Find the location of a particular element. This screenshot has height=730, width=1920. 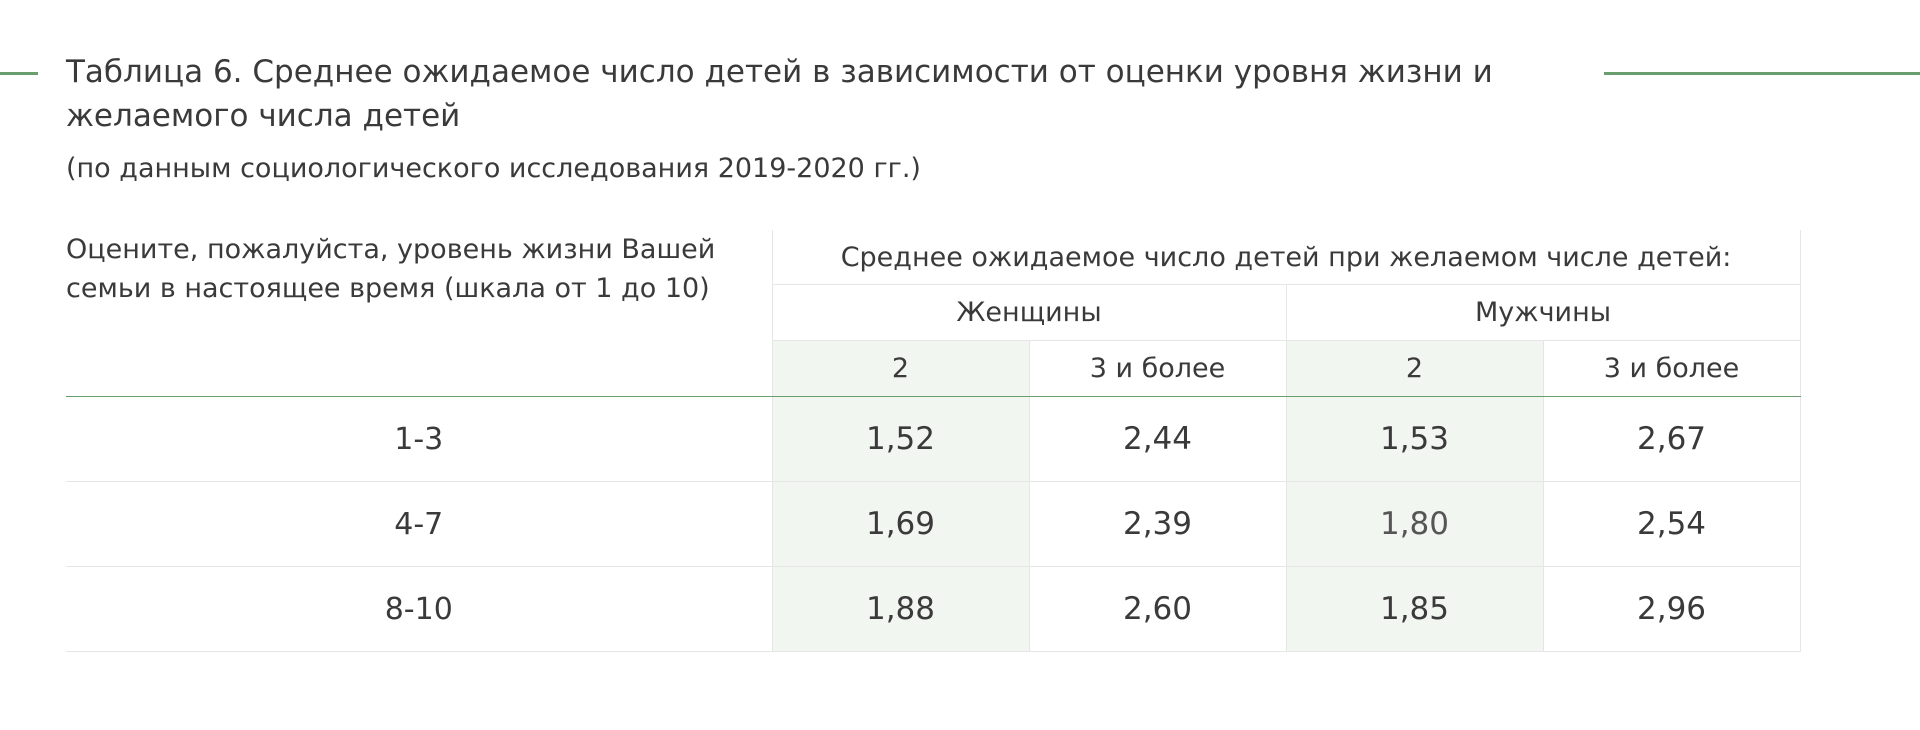

cell-value: 2,39 is located at coordinates (1157, 524).